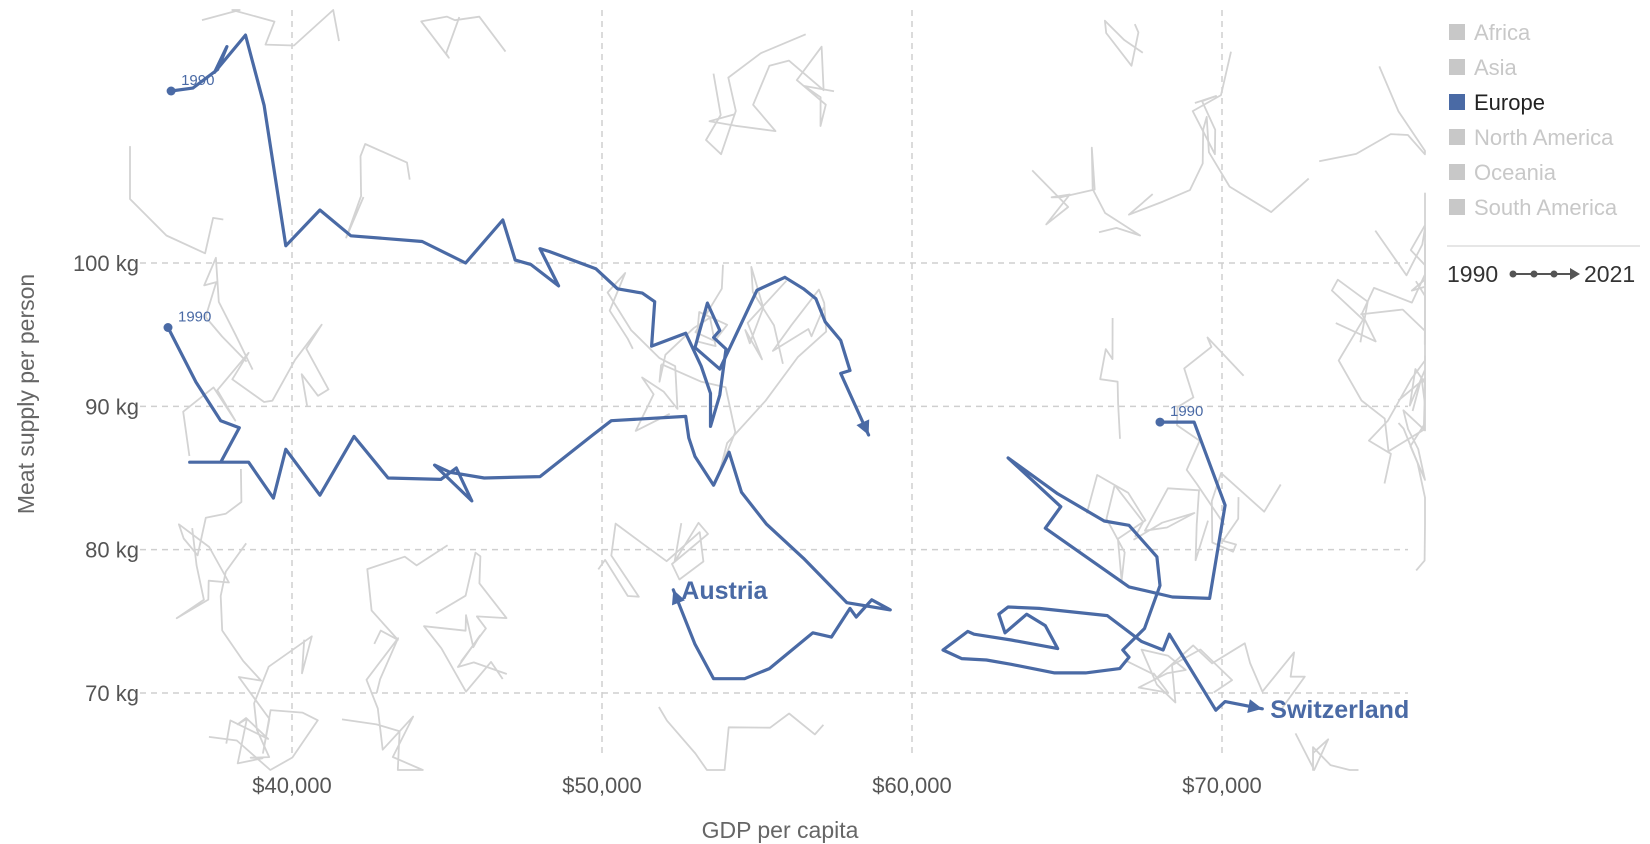 The image size is (1650, 844). What do you see at coordinates (757, 785) in the screenshot?
I see `x-axis-ticks: $40,000 $50,000 $60,000 $70,000` at bounding box center [757, 785].